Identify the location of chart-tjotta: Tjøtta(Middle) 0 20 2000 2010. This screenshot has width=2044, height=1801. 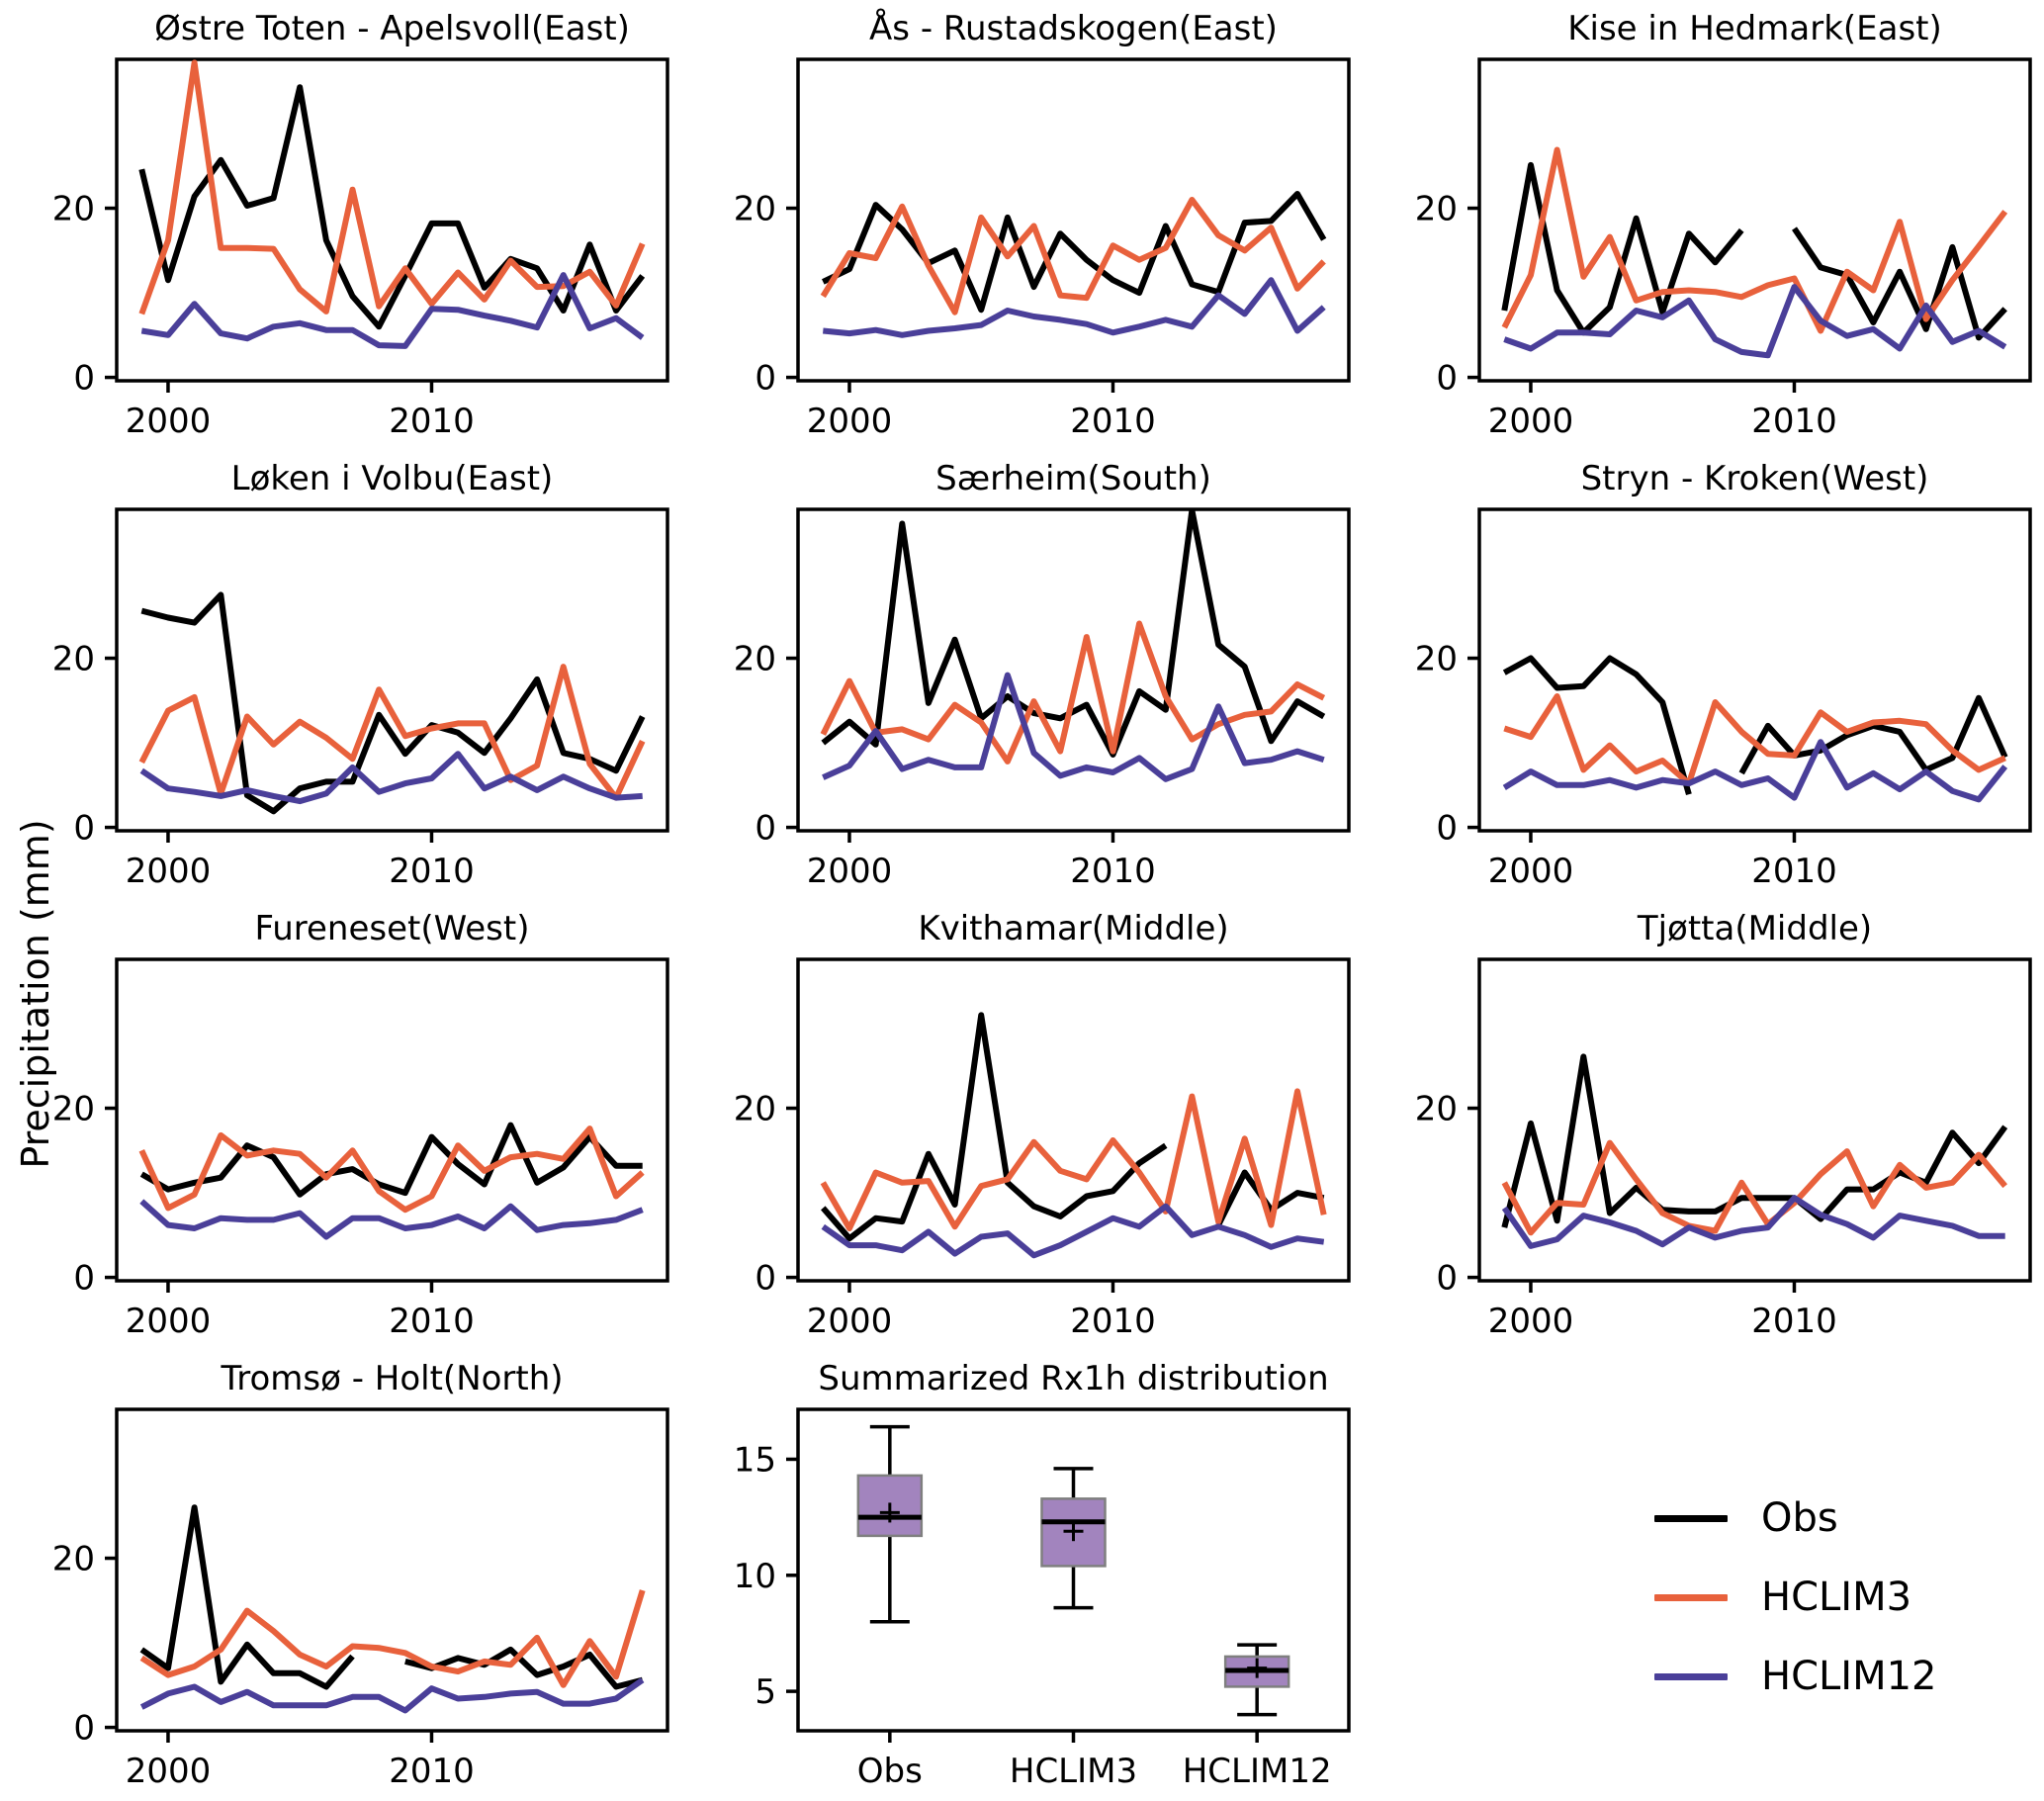
(1723, 1125).